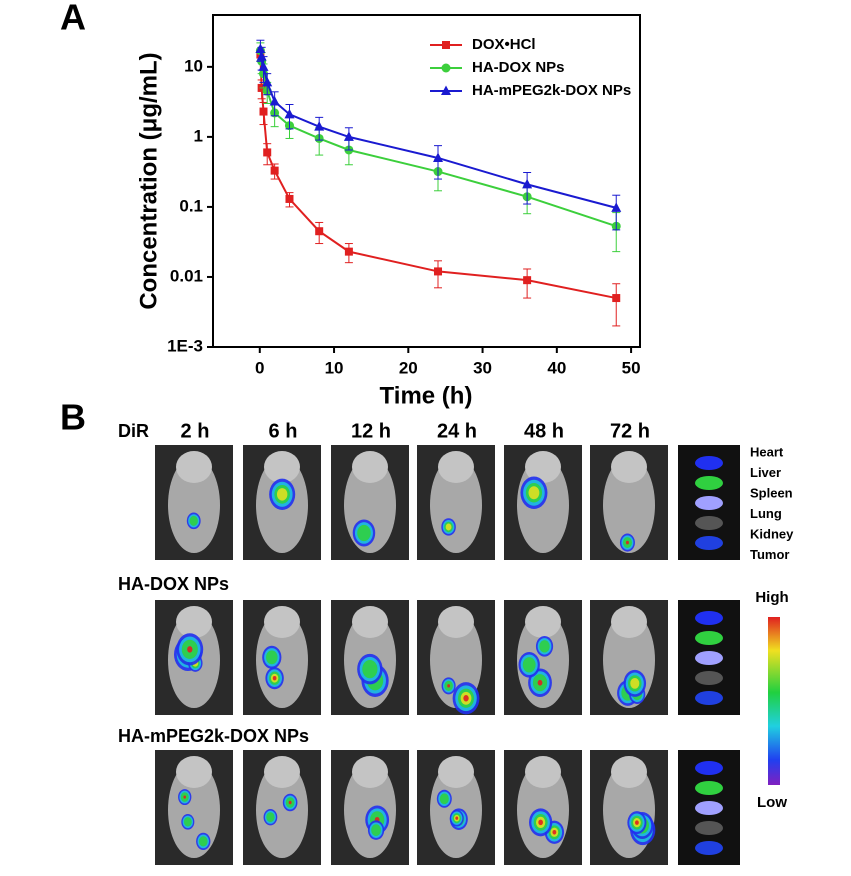  I want to click on time-label: 72 h, so click(630, 431).